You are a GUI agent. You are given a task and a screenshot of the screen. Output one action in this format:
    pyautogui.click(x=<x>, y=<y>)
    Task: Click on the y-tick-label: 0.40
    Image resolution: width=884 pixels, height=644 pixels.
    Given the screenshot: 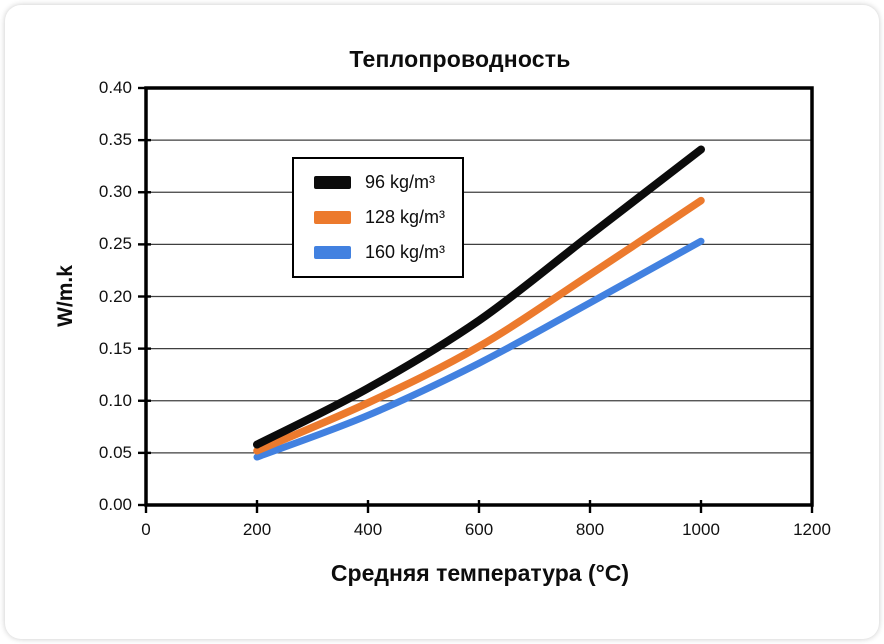 What is the action you would take?
    pyautogui.click(x=115, y=87)
    